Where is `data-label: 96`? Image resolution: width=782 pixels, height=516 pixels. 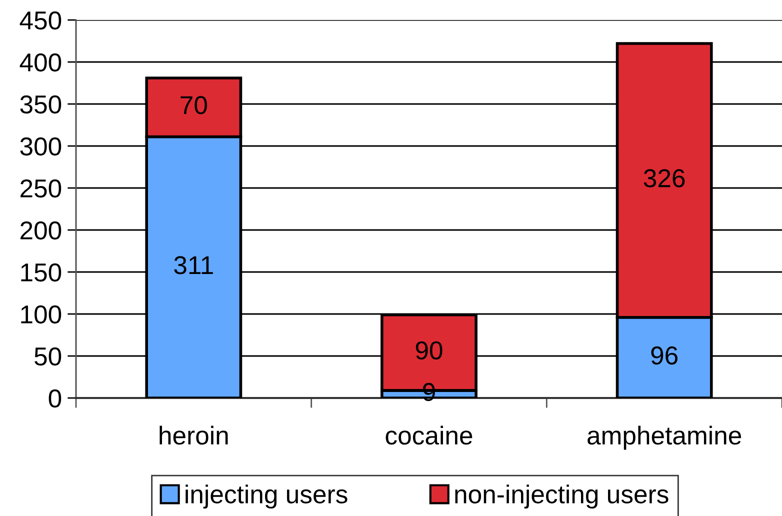 data-label: 96 is located at coordinates (664, 355).